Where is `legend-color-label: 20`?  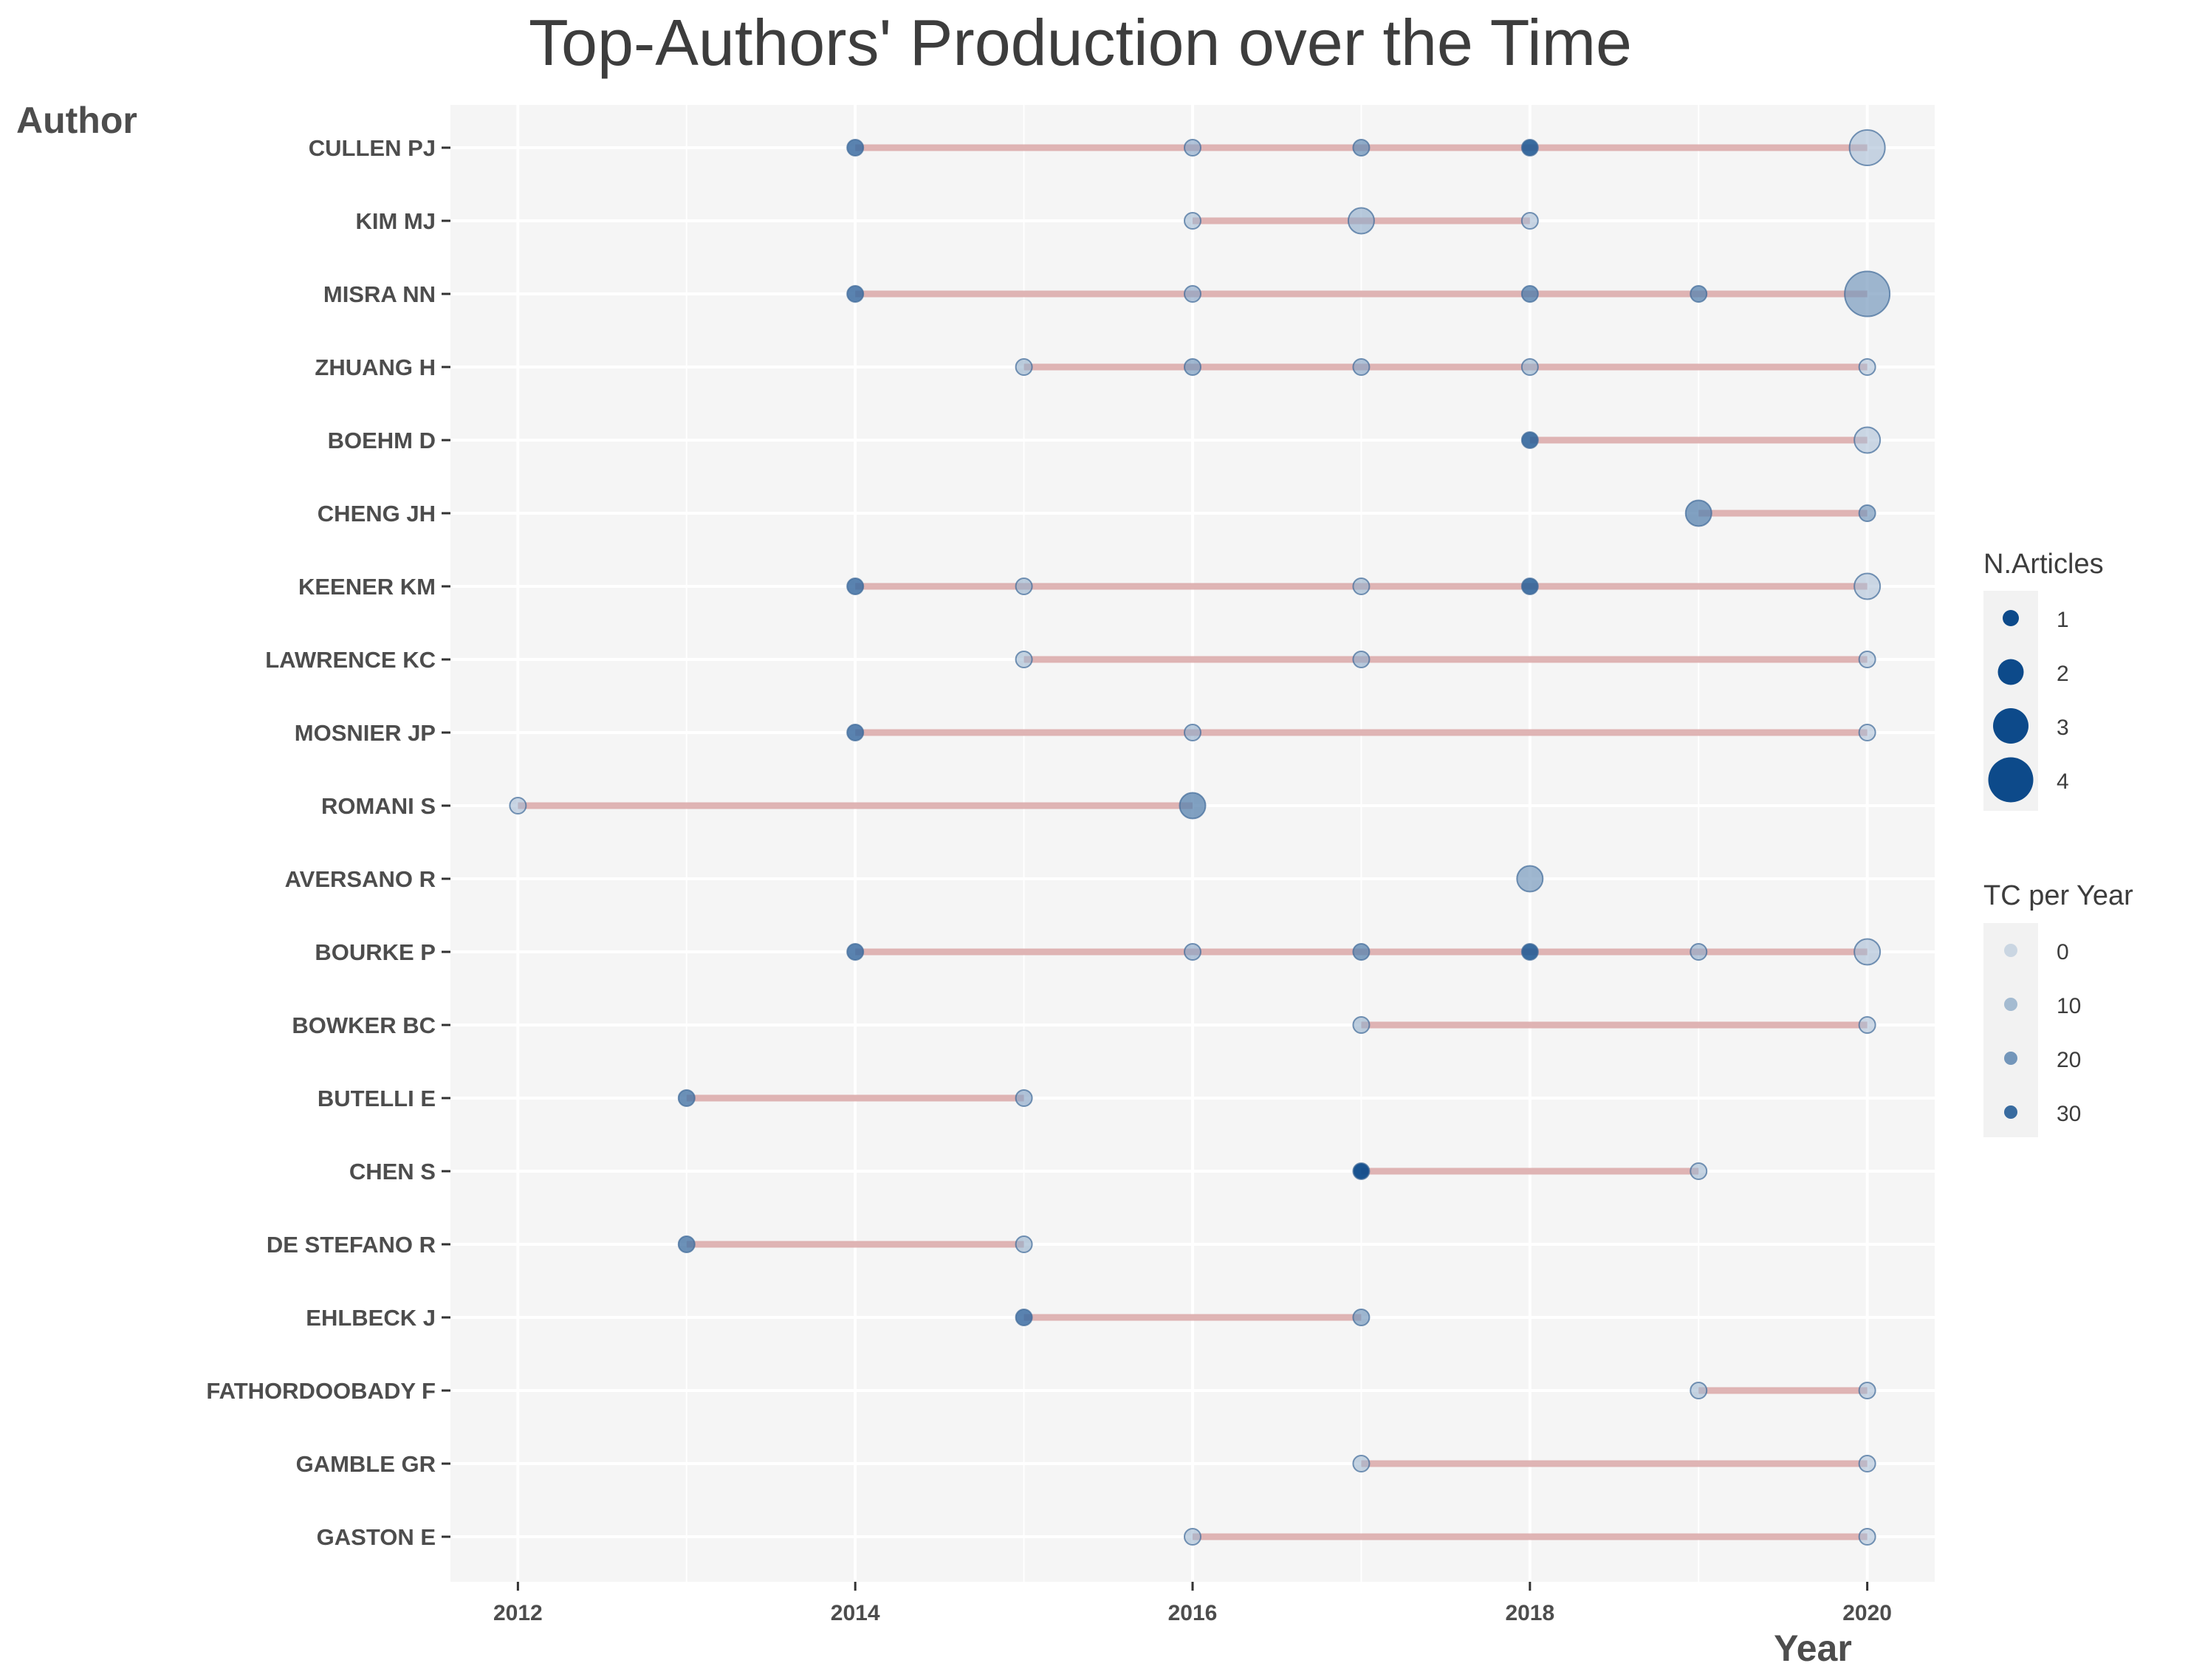
legend-color-label: 20 is located at coordinates (2069, 1060).